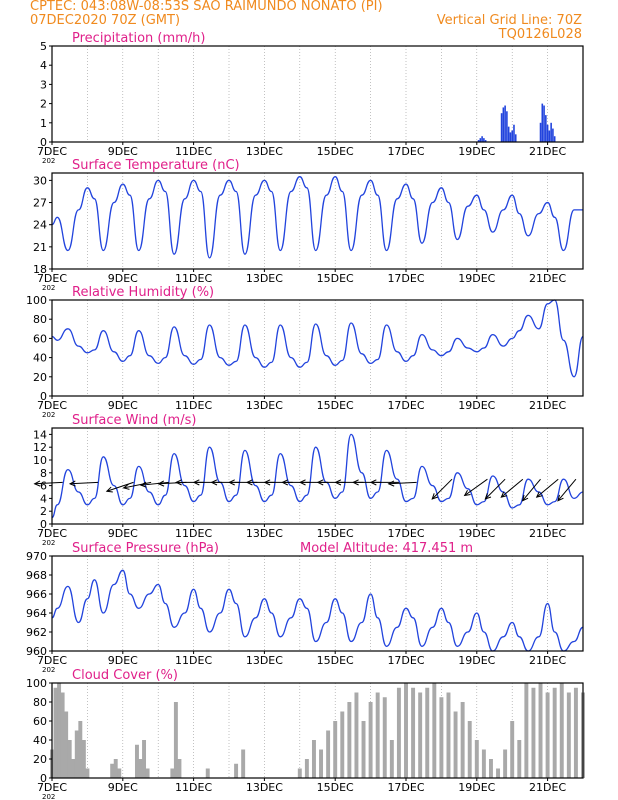  Describe the element at coordinates (36, 575) in the screenshot. I see `y-tick-label: 968` at that location.